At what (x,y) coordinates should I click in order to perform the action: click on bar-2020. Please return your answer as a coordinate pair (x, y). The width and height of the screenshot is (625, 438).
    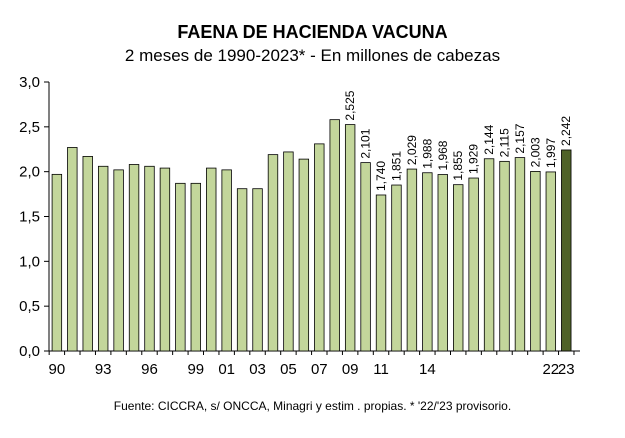
    Looking at the image, I should click on (520, 254).